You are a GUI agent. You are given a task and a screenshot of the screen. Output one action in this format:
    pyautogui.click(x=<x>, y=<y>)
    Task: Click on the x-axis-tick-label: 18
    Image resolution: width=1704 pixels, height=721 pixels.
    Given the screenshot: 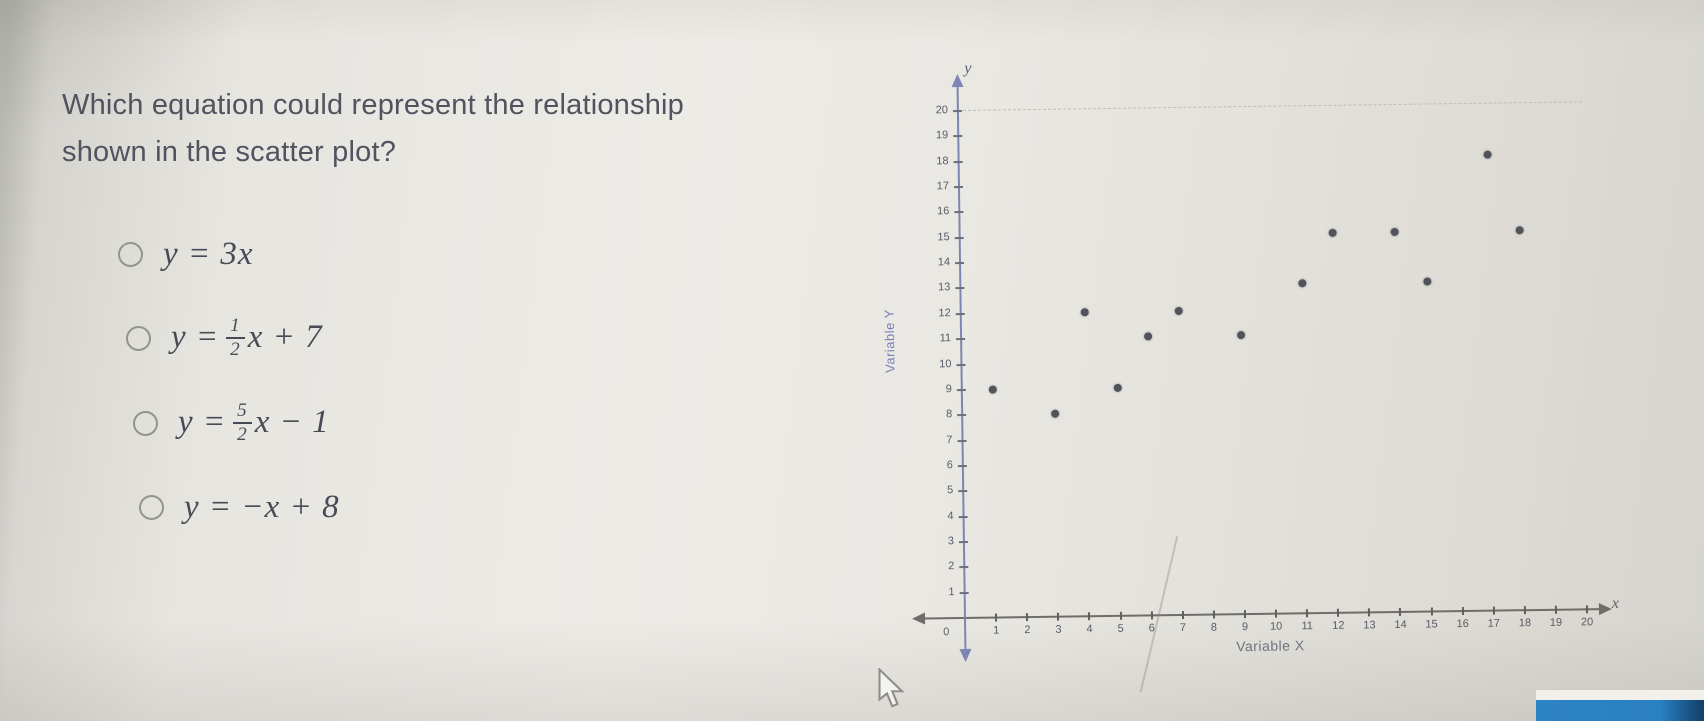 What is the action you would take?
    pyautogui.click(x=1525, y=623)
    